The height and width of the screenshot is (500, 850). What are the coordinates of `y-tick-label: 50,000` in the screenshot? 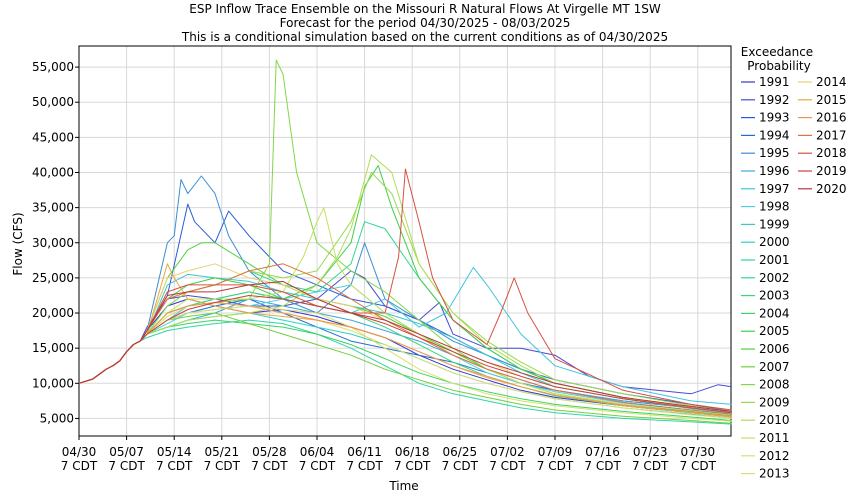 It's located at (53, 102).